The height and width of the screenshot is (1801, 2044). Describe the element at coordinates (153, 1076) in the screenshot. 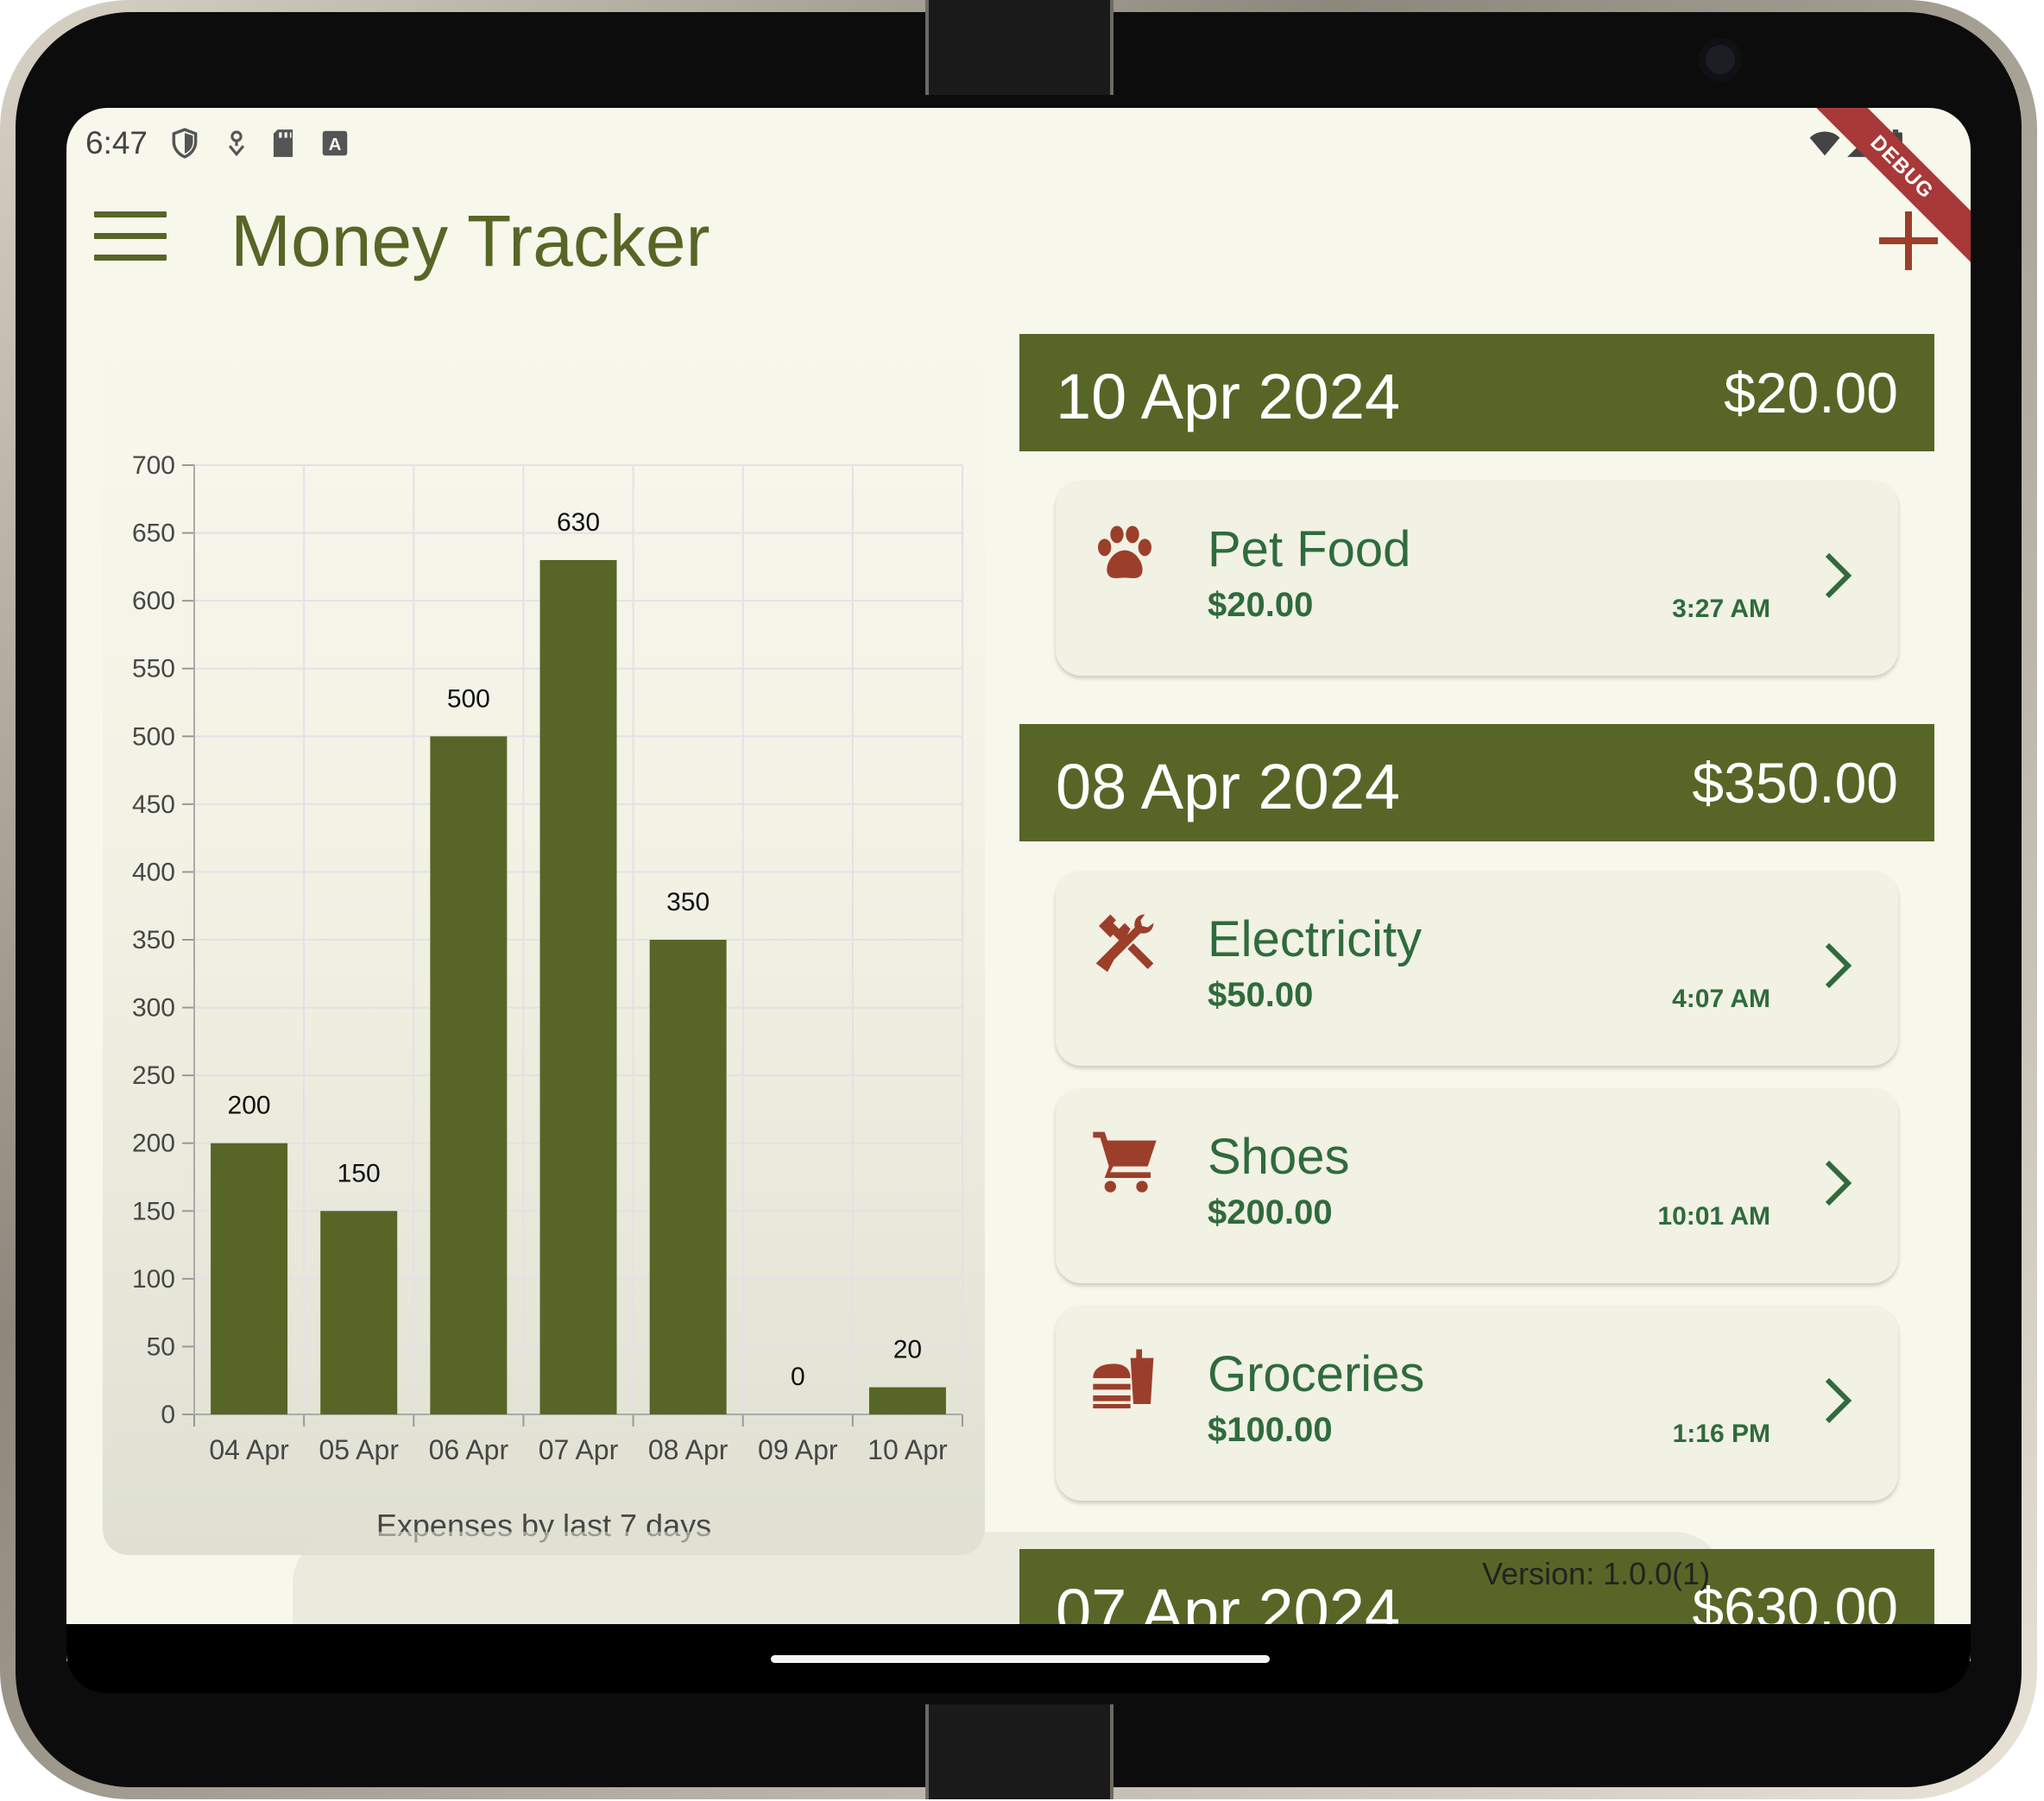

I see `y-tick-label: 250` at that location.